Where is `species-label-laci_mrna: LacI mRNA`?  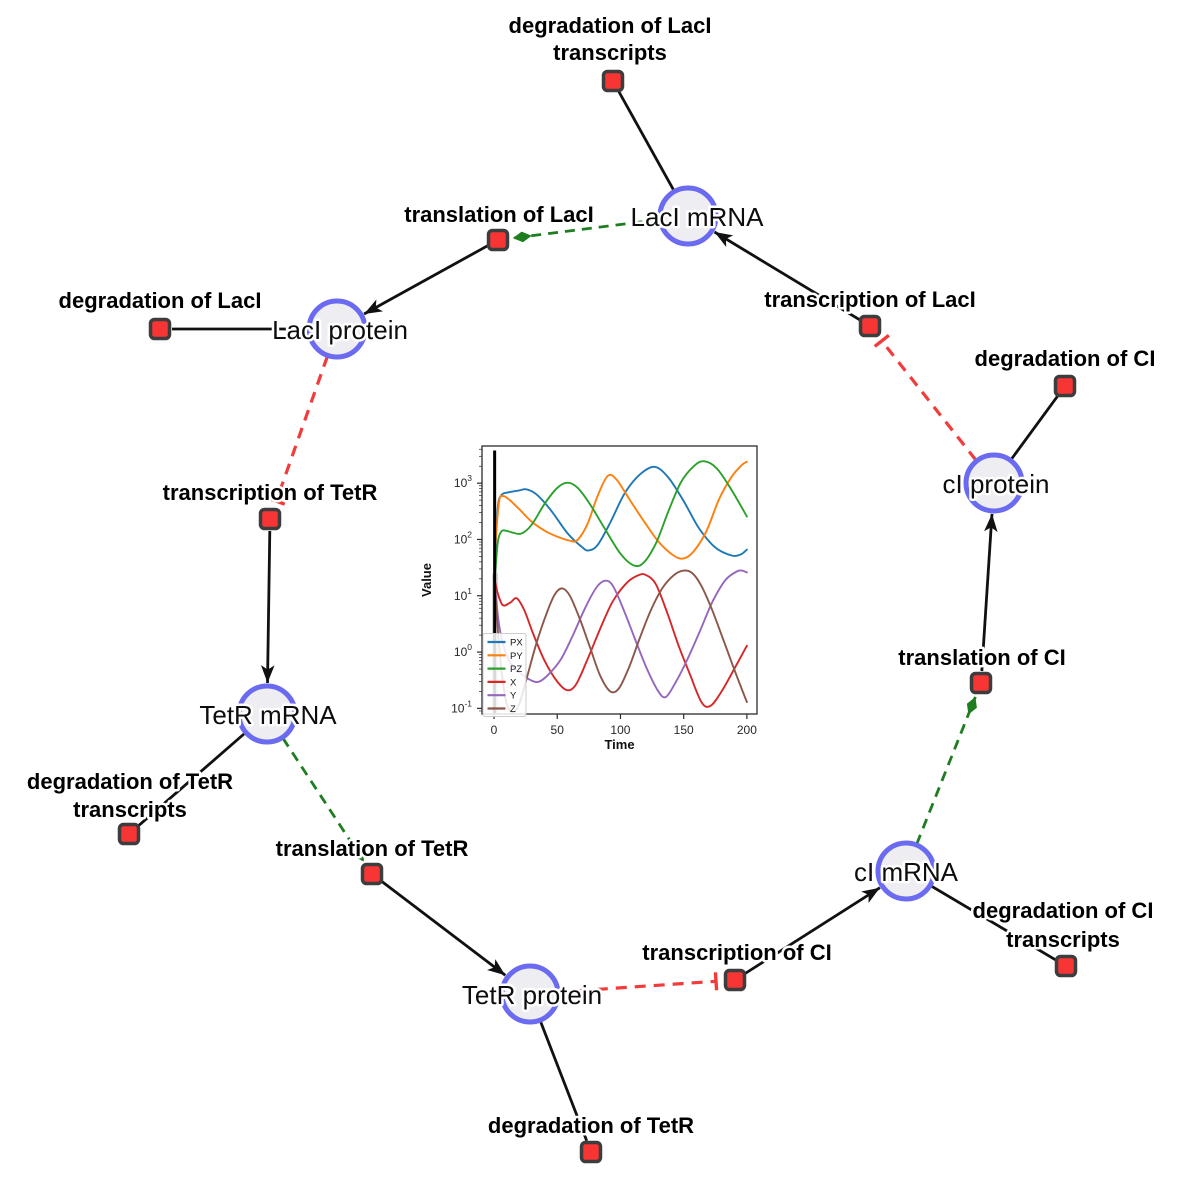
species-label-laci_mrna: LacI mRNA is located at coordinates (698, 217).